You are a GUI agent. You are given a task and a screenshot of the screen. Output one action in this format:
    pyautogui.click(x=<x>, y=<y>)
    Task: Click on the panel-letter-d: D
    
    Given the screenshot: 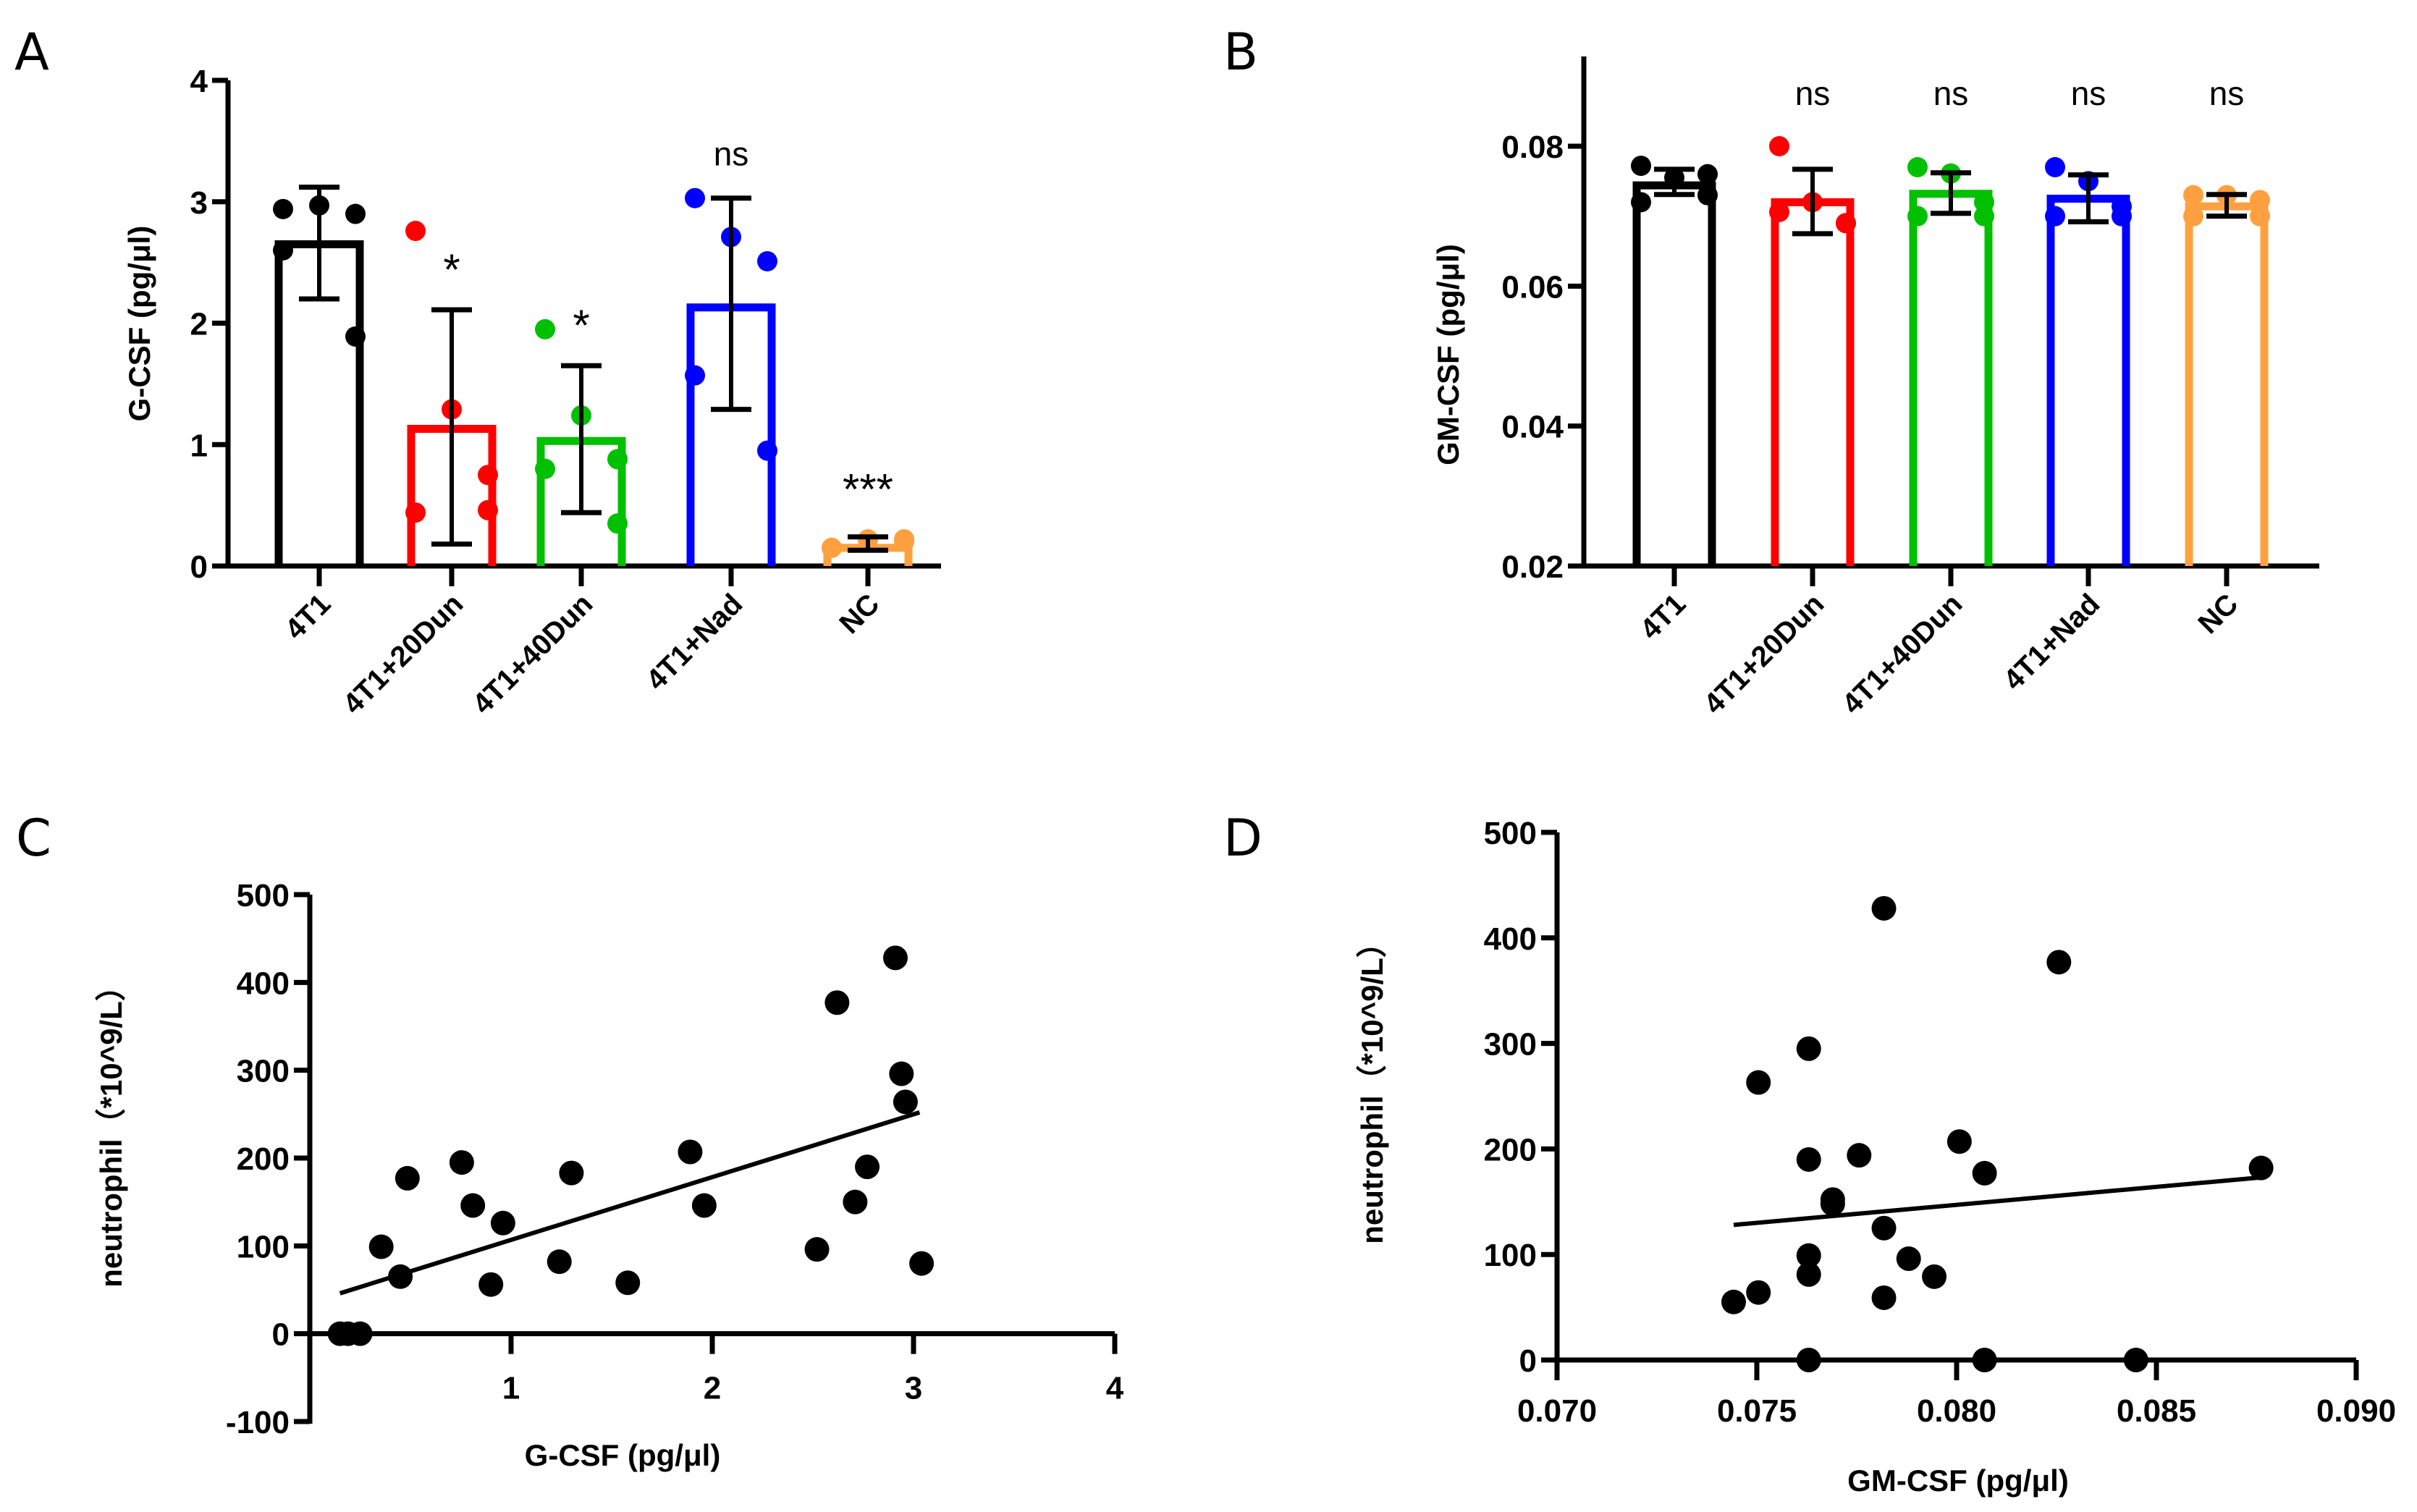 What is the action you would take?
    pyautogui.click(x=1242, y=838)
    